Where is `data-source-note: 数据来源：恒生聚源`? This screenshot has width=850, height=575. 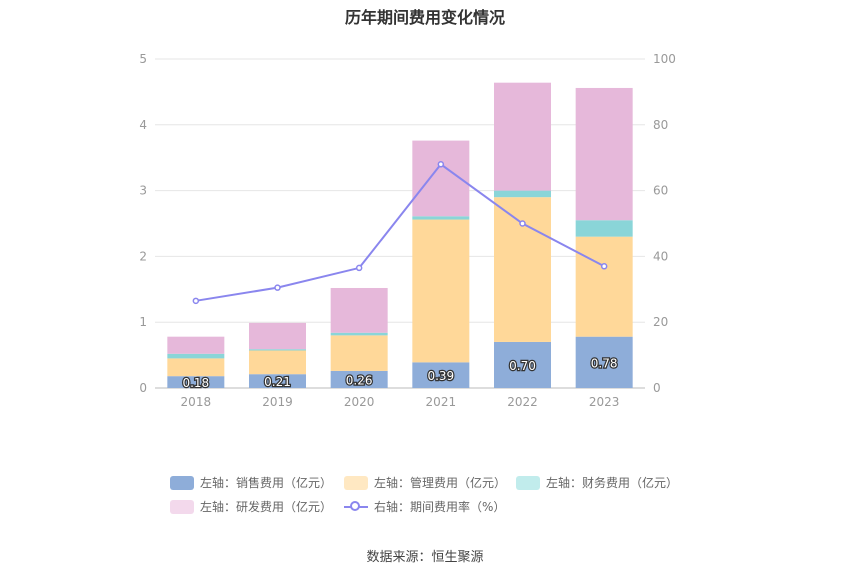 data-source-note: 数据来源：恒生聚源 is located at coordinates (425, 557).